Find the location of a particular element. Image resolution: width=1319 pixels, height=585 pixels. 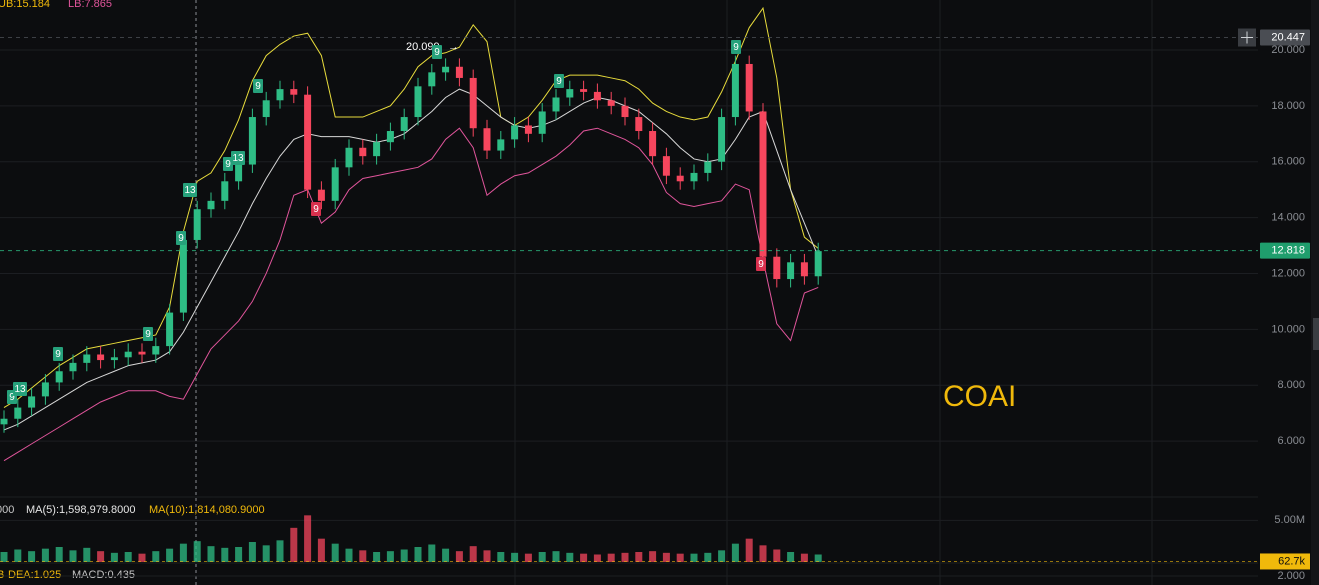

y-tick-label: 16.000 is located at coordinates (1288, 162).